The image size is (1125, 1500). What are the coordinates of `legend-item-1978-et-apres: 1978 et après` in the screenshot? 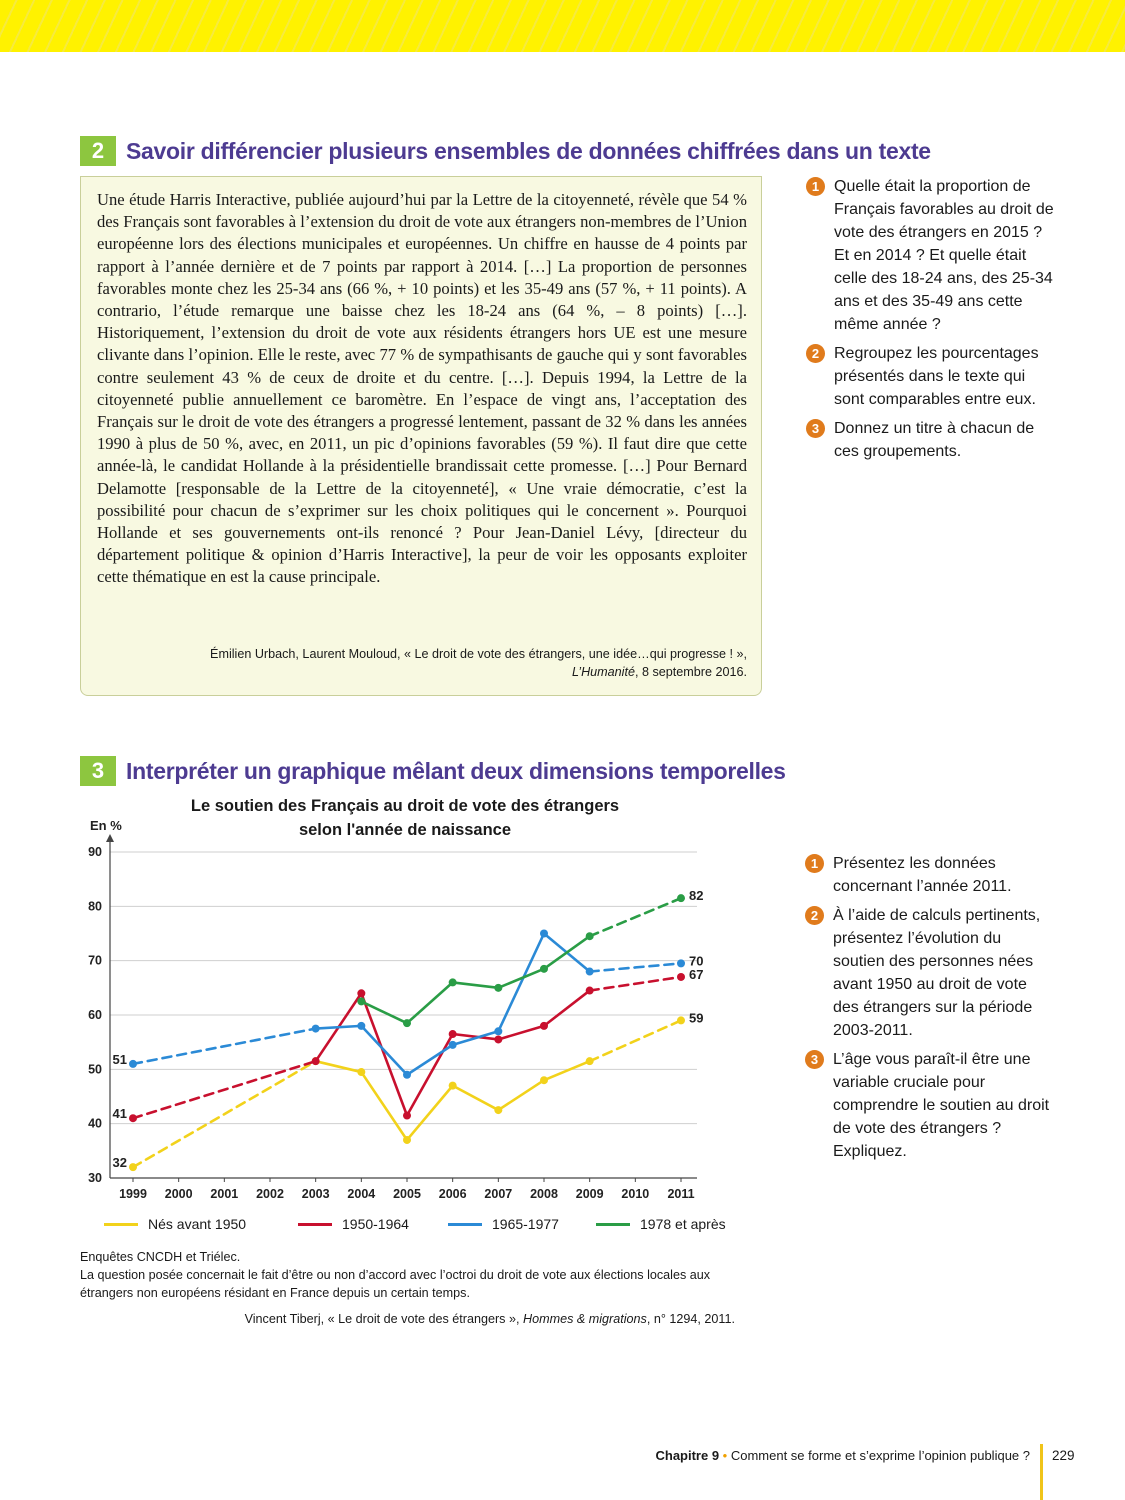 It's located at (661, 1224).